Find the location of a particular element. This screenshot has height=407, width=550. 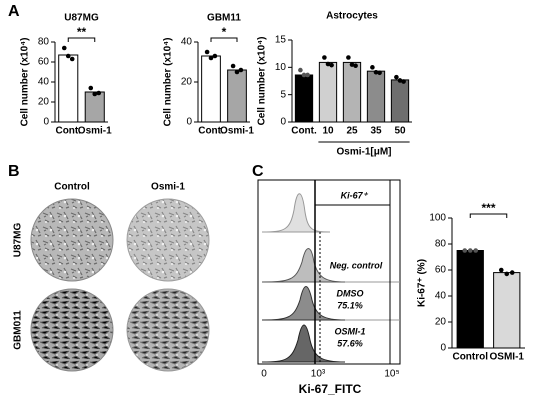

percent-label: 75.1% is located at coordinates (350, 305).